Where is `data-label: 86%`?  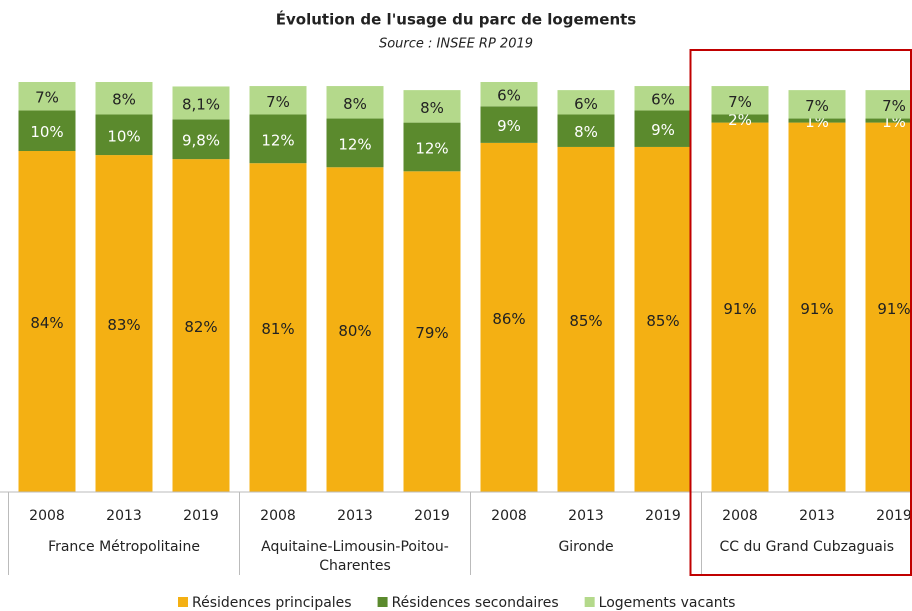
data-label: 86% is located at coordinates (508, 319).